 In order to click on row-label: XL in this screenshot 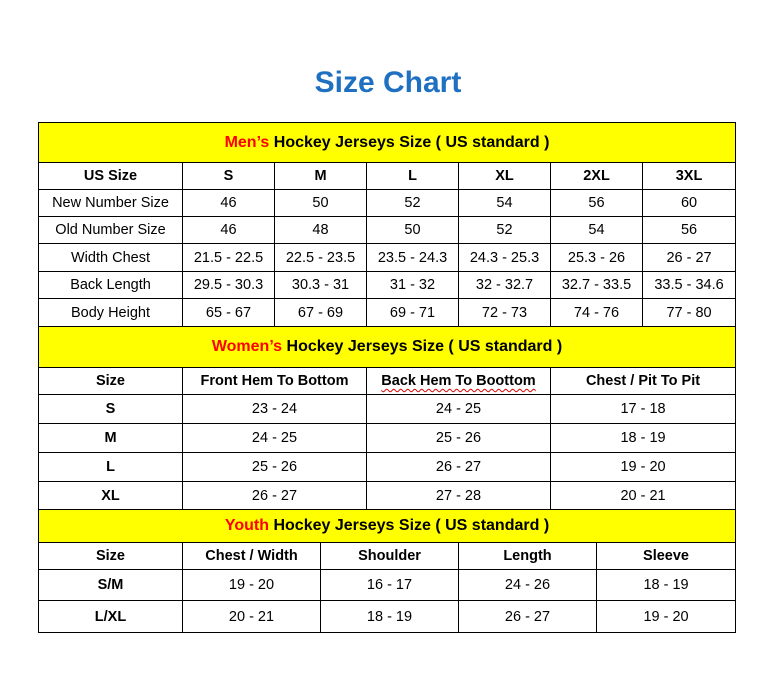, I will do `click(110, 495)`.